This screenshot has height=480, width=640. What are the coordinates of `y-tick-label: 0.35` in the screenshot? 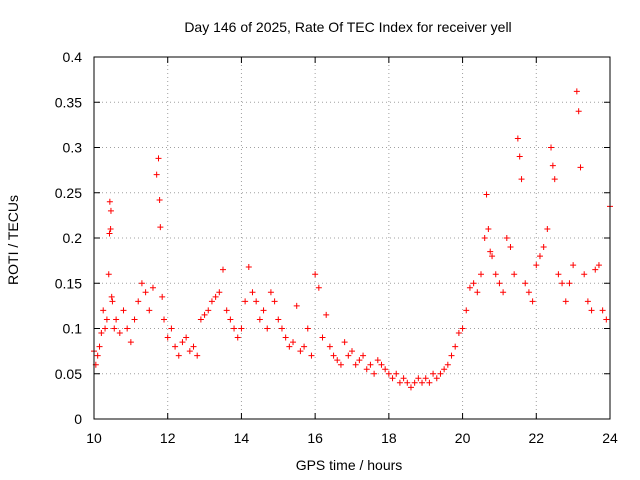 It's located at (68, 102).